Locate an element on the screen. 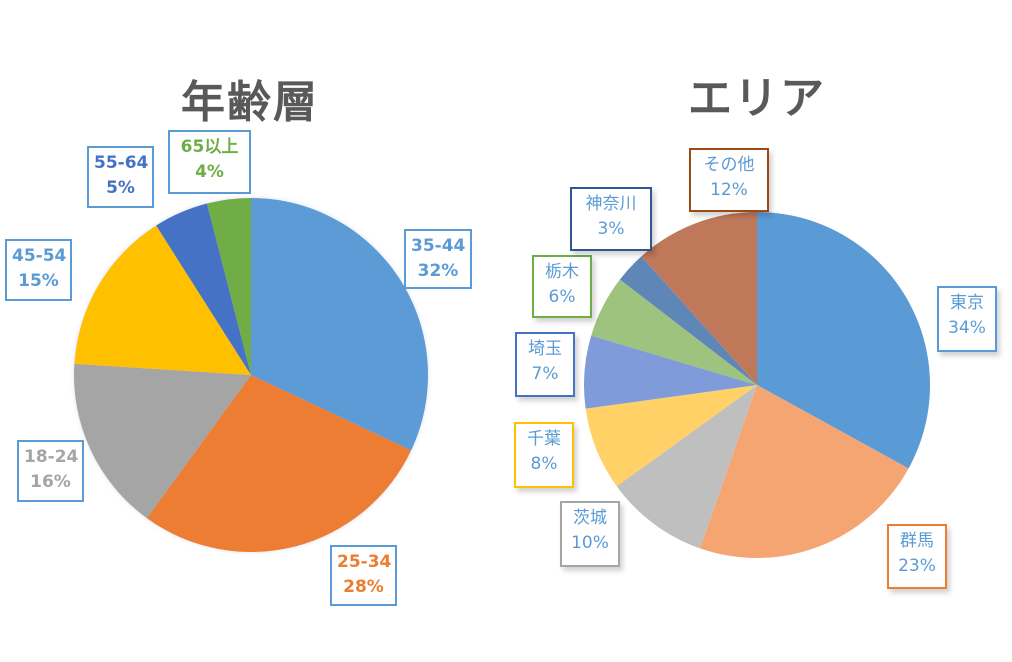 This screenshot has width=1012, height=662. age-label-65-plus: 65以上 4% is located at coordinates (209, 162).